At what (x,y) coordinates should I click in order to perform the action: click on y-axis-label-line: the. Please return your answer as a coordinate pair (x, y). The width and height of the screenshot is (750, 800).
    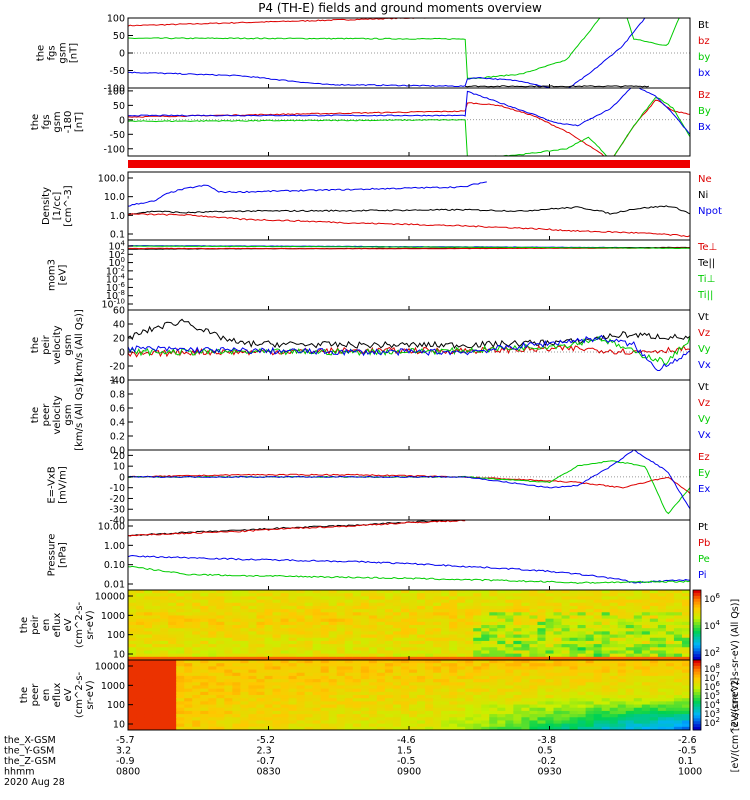
    Looking at the image, I should click on (35, 122).